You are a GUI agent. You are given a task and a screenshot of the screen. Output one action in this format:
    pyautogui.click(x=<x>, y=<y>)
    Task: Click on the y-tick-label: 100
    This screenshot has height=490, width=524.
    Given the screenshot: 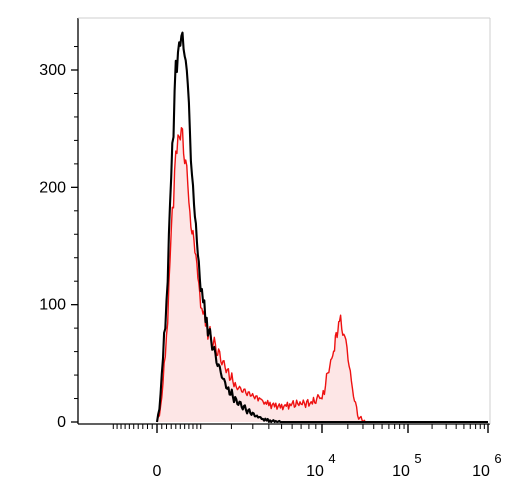 What is the action you would take?
    pyautogui.click(x=52, y=305)
    